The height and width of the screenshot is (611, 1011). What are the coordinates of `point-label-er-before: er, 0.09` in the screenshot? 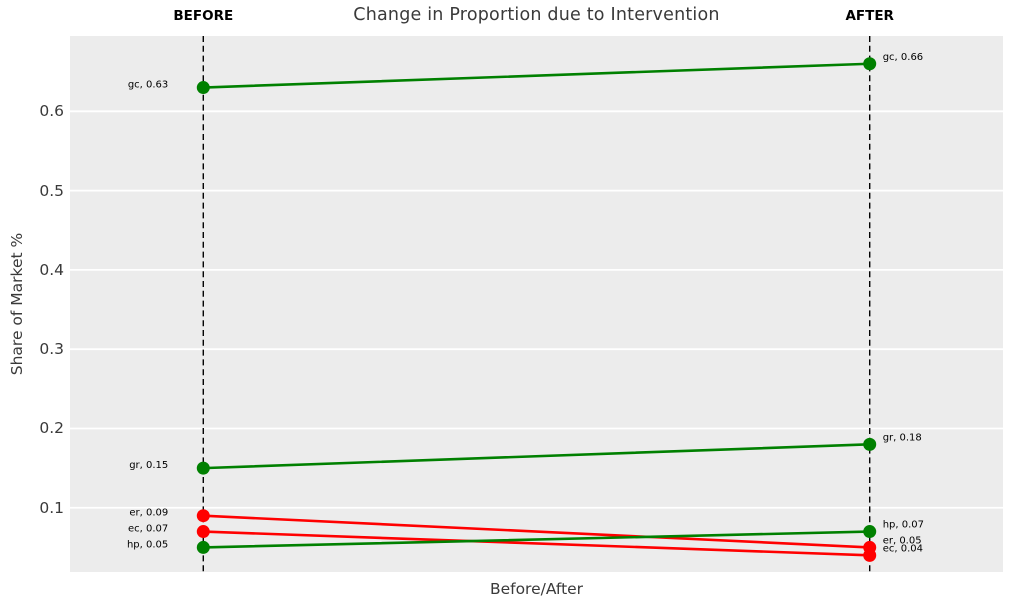 It's located at (148, 513).